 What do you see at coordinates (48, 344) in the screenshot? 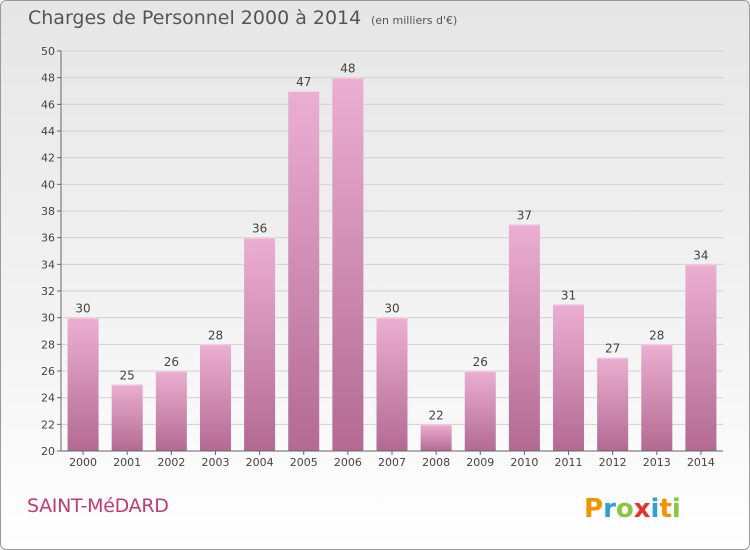
I see `y-tick-label: 28` at bounding box center [48, 344].